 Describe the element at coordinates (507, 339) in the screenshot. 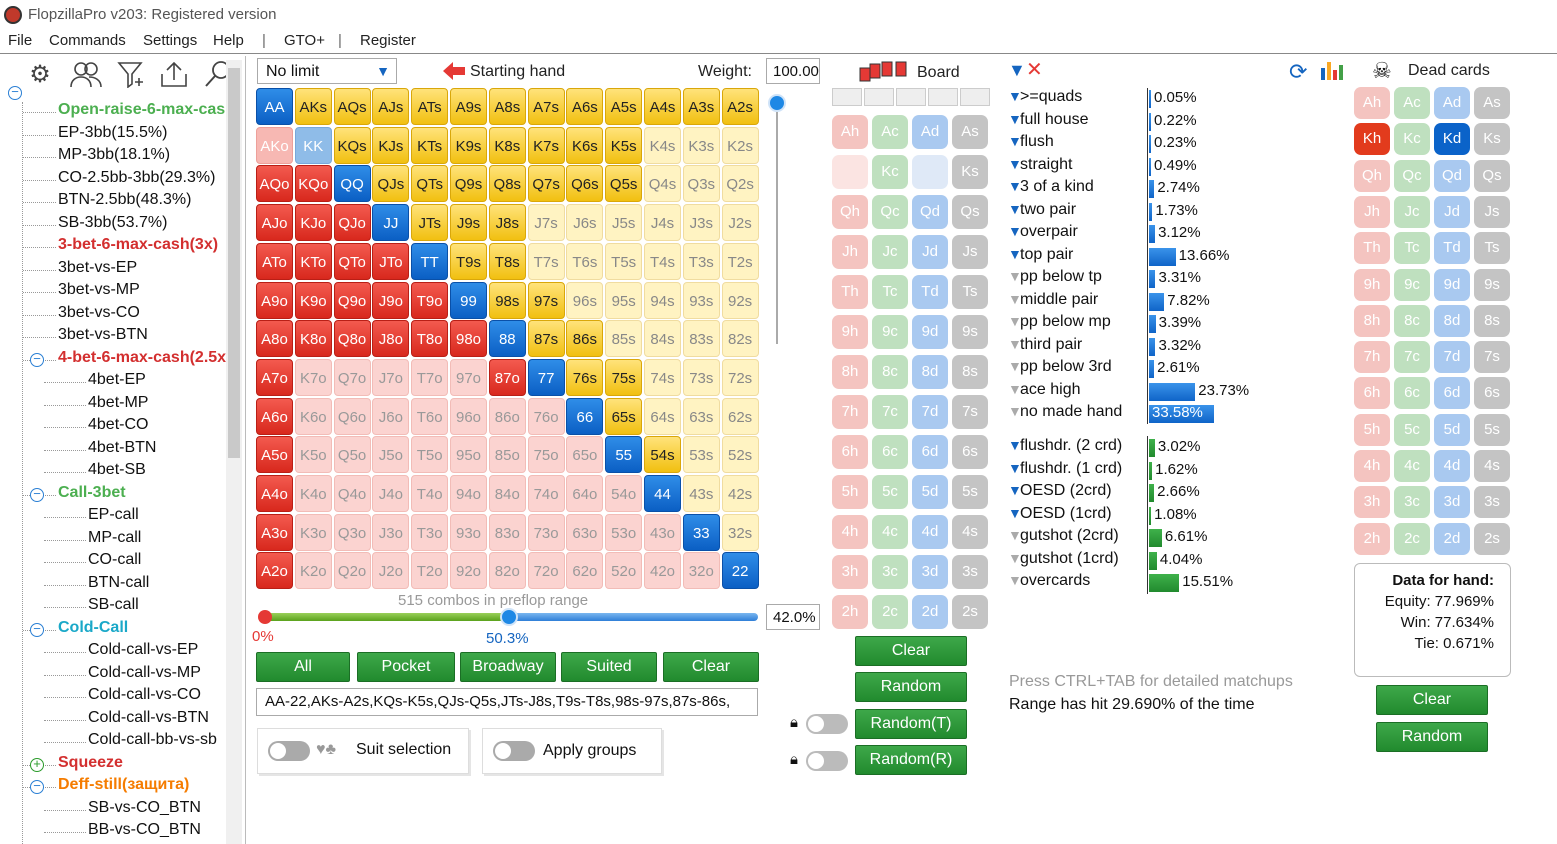

I see `hand-cell: 88` at that location.